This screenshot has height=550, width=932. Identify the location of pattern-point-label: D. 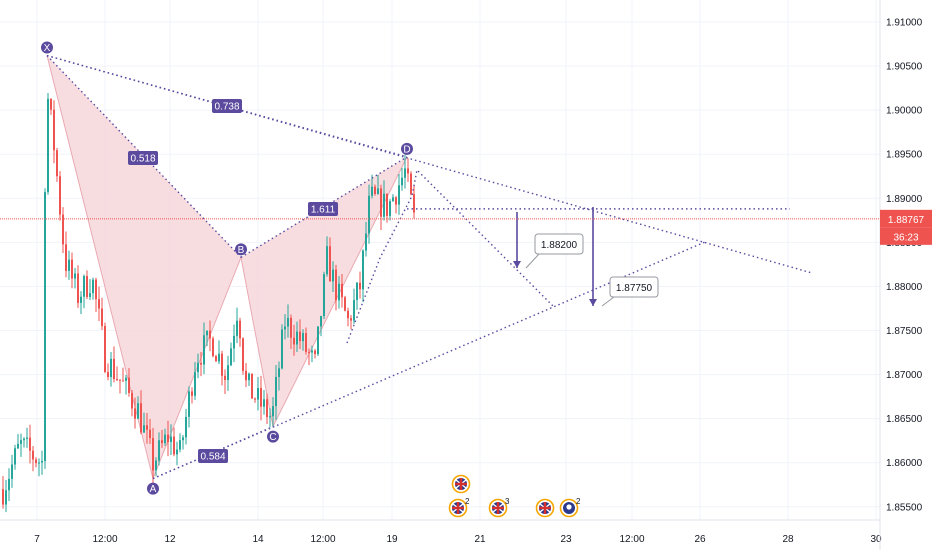
(406, 149).